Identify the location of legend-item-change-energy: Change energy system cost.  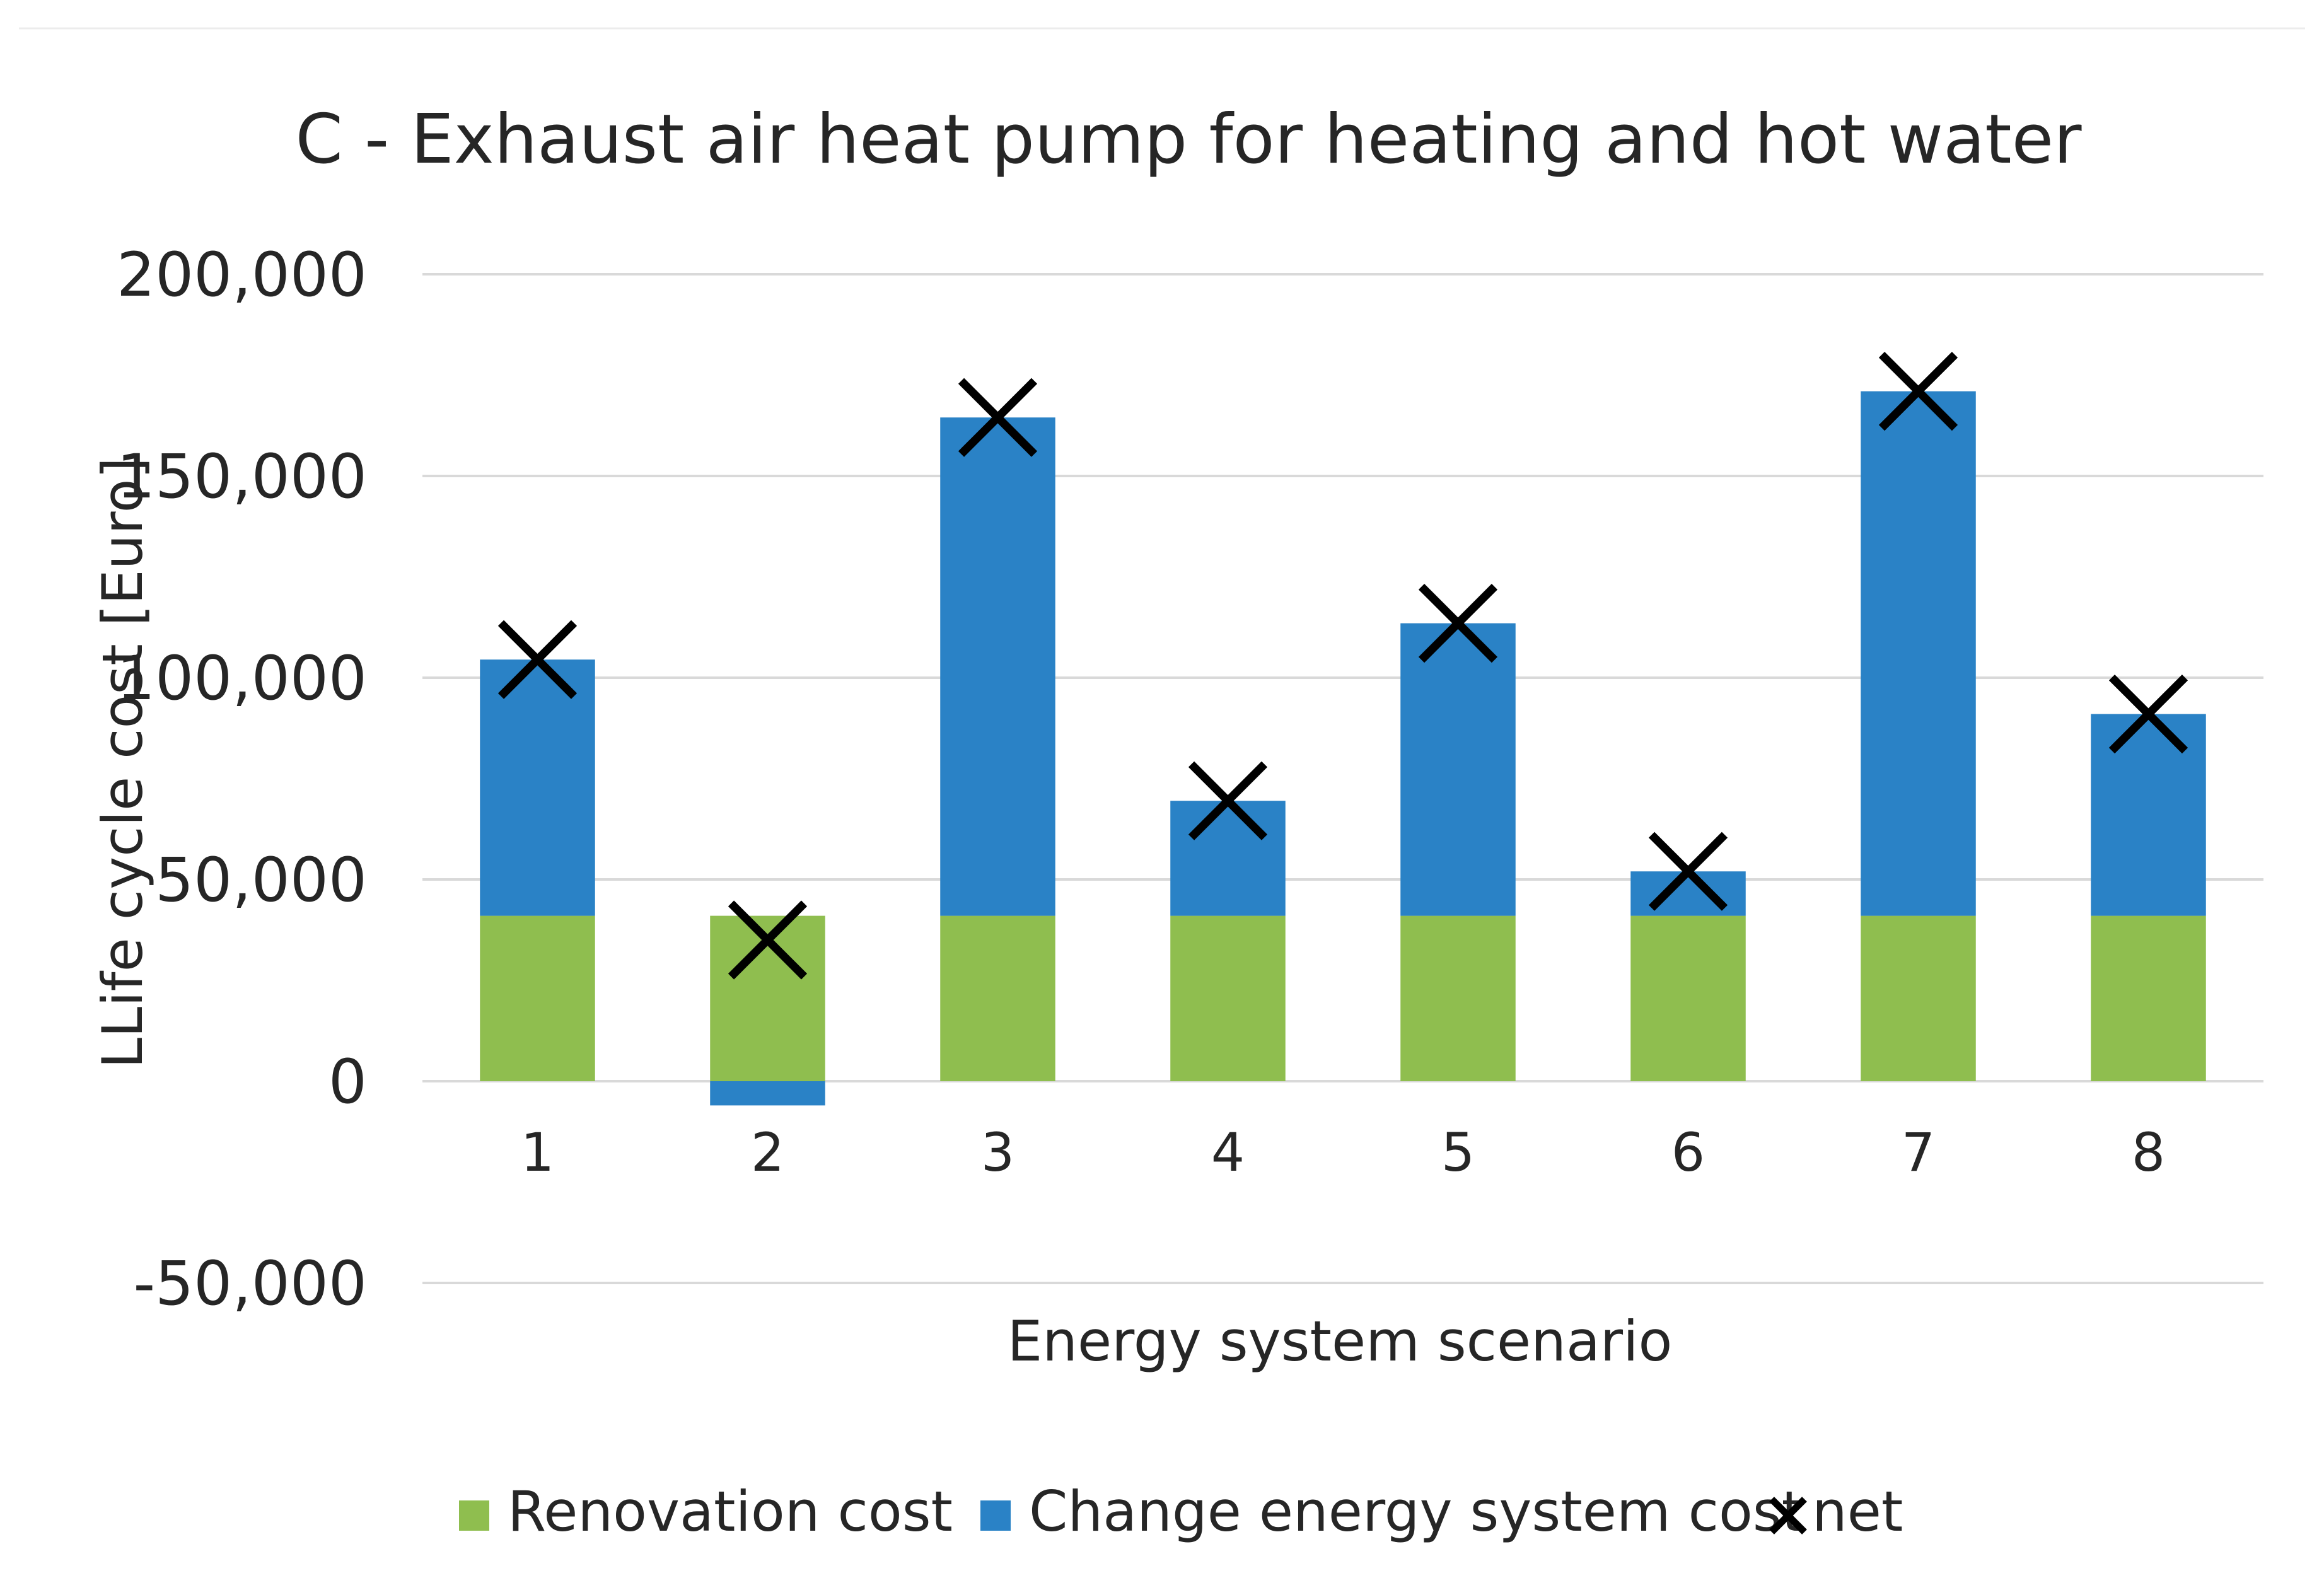
(1391, 1511).